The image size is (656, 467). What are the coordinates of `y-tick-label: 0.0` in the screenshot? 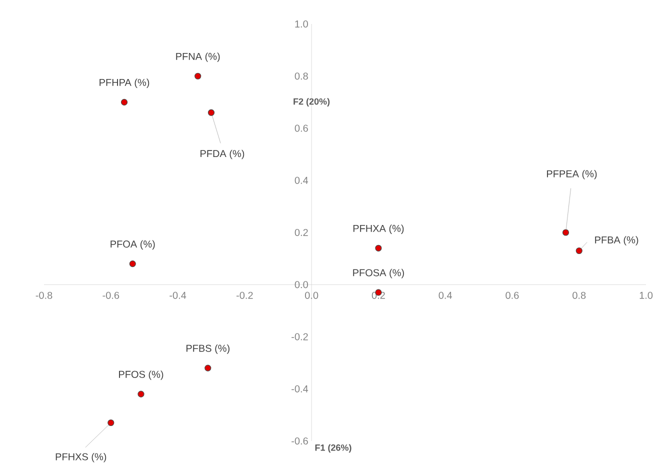 It's located at (301, 284).